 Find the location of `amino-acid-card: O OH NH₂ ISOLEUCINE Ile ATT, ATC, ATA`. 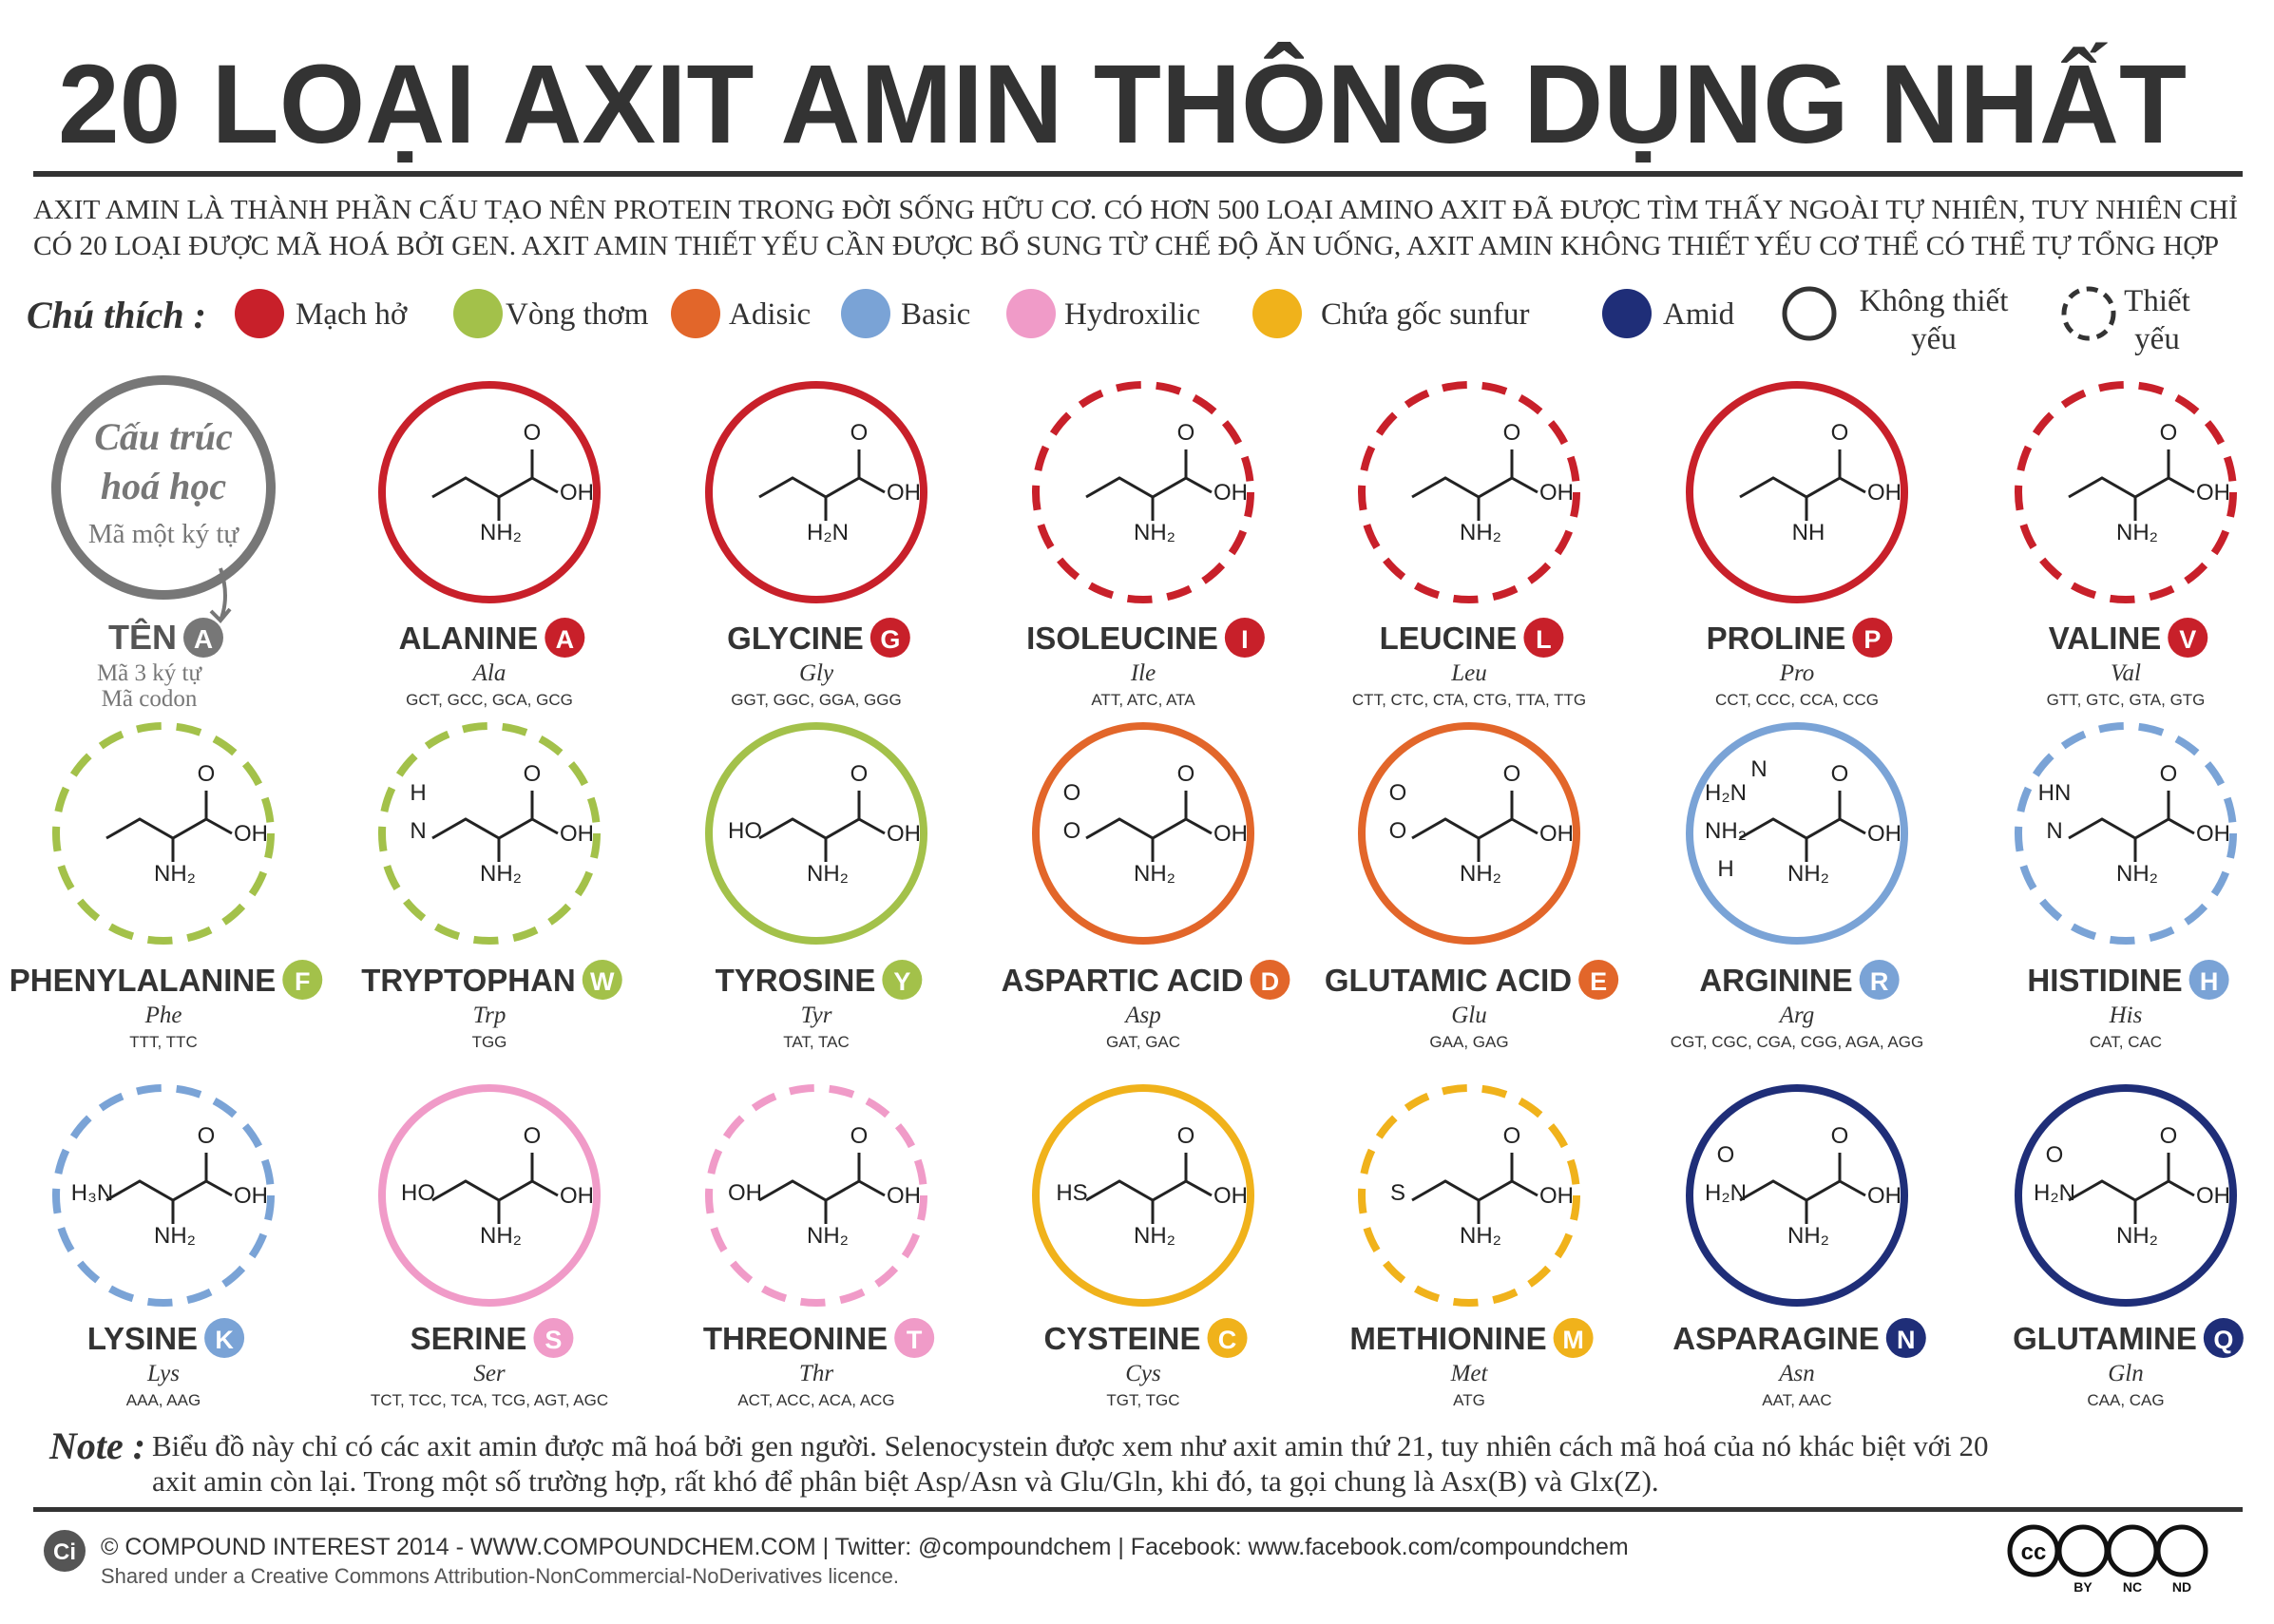

amino-acid-card: O OH NH₂ ISOLEUCINE Ile ATT, ATC, ATA is located at coordinates (1140, 545).